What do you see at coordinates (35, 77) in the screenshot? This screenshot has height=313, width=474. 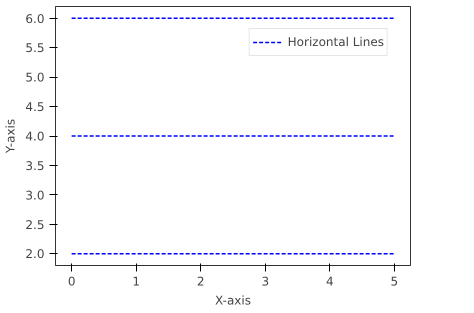 I see `y-tick-label: 5.0` at bounding box center [35, 77].